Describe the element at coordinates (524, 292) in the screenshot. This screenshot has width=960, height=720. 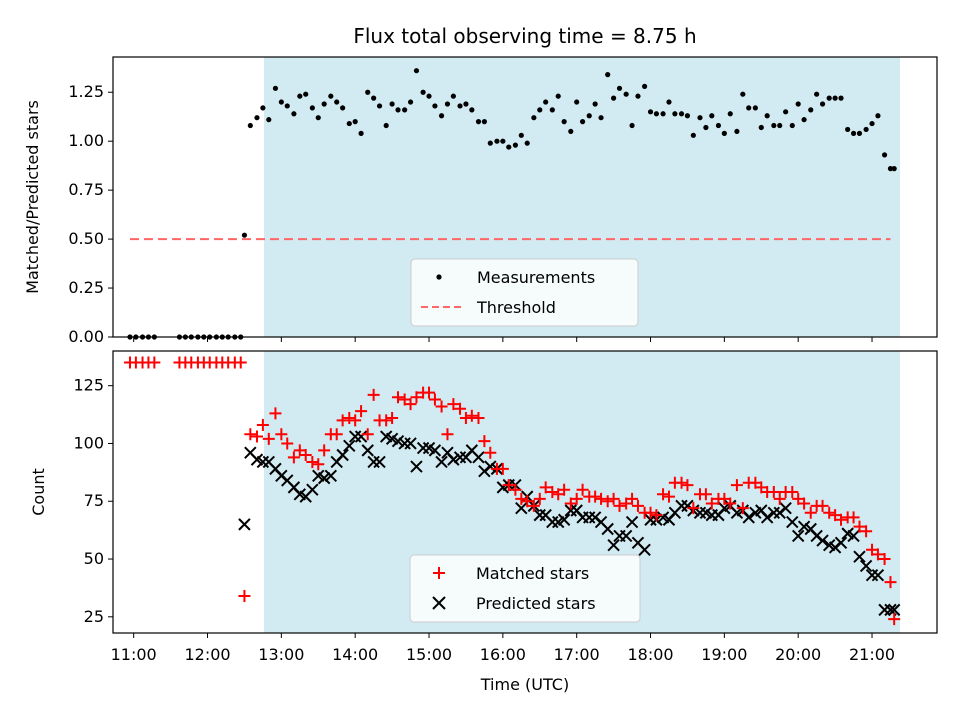
I see `top-legend: Measurements Threshold` at that location.